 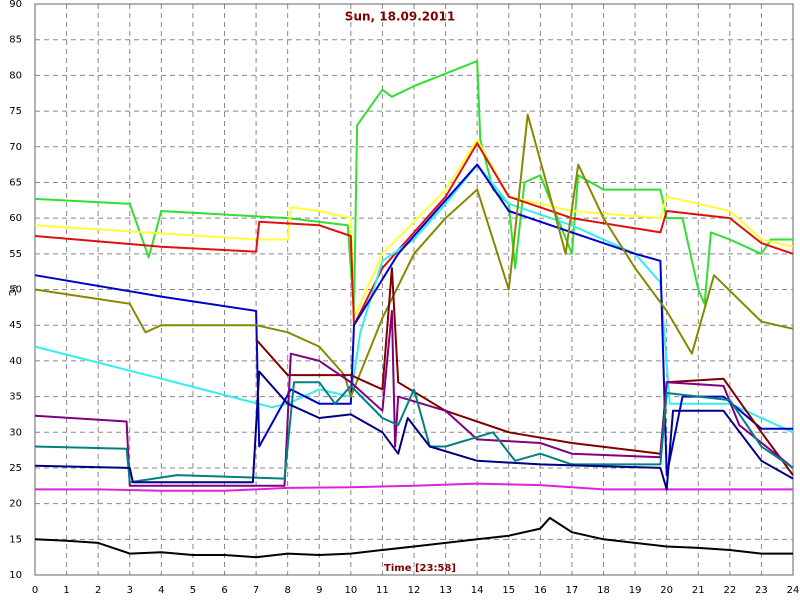 What do you see at coordinates (729, 590) in the screenshot?
I see `x-tick-label: 22` at bounding box center [729, 590].